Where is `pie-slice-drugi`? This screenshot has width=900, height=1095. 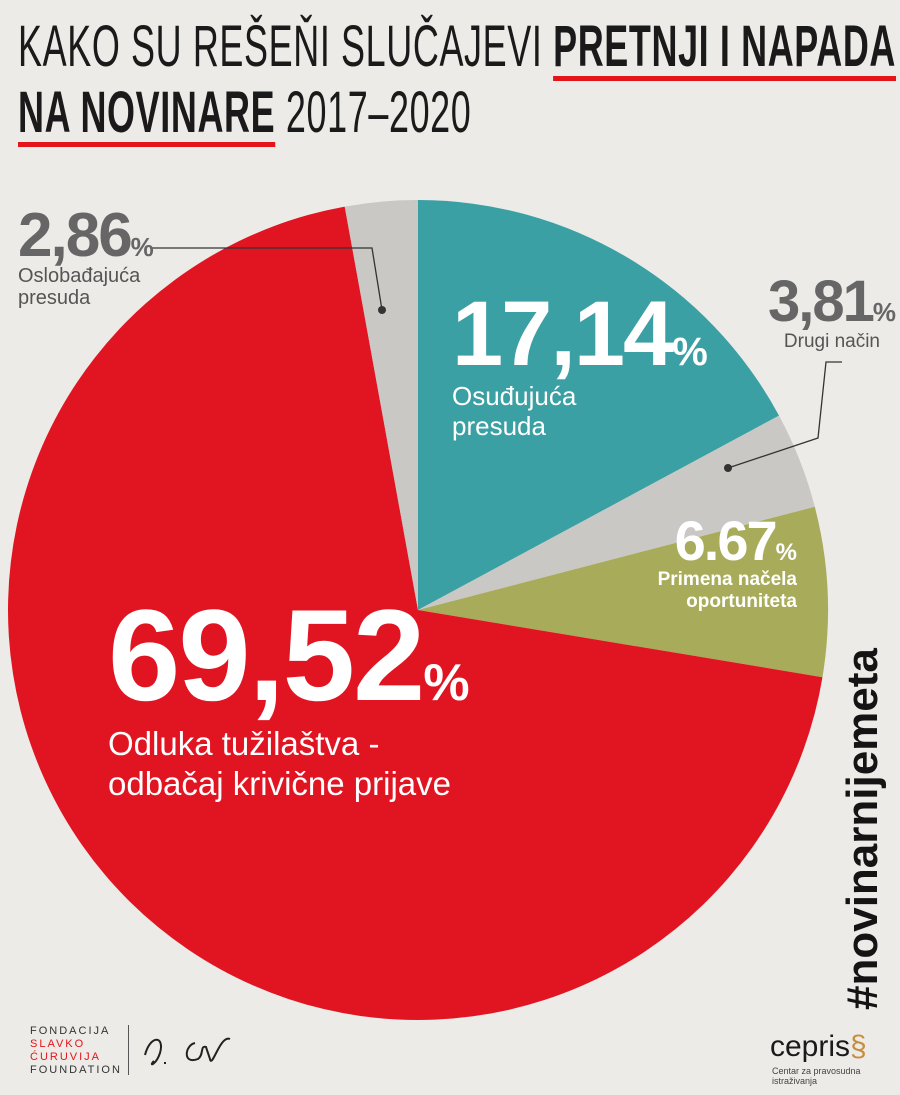
pie-slice-drugi is located at coordinates (616, 512).